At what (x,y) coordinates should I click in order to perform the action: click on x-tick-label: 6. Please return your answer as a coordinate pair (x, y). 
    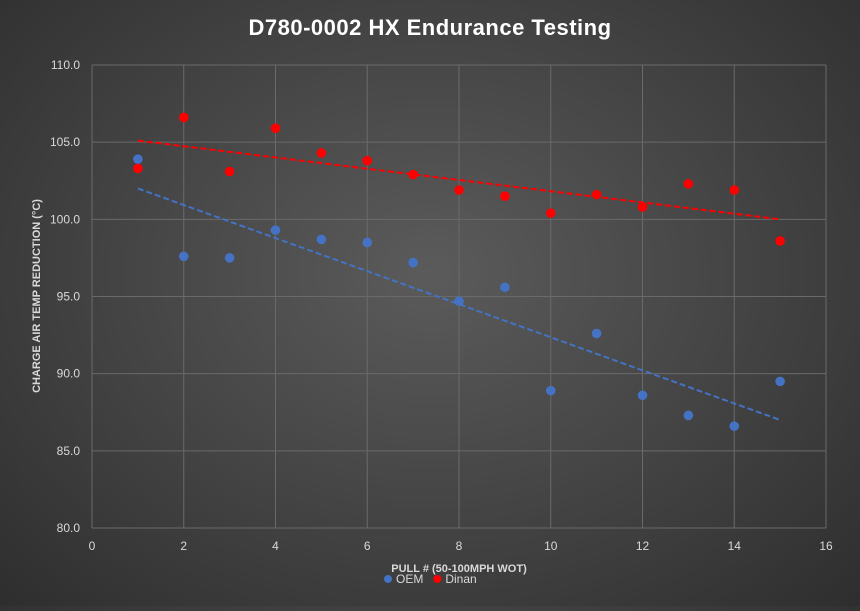
    Looking at the image, I should click on (367, 546).